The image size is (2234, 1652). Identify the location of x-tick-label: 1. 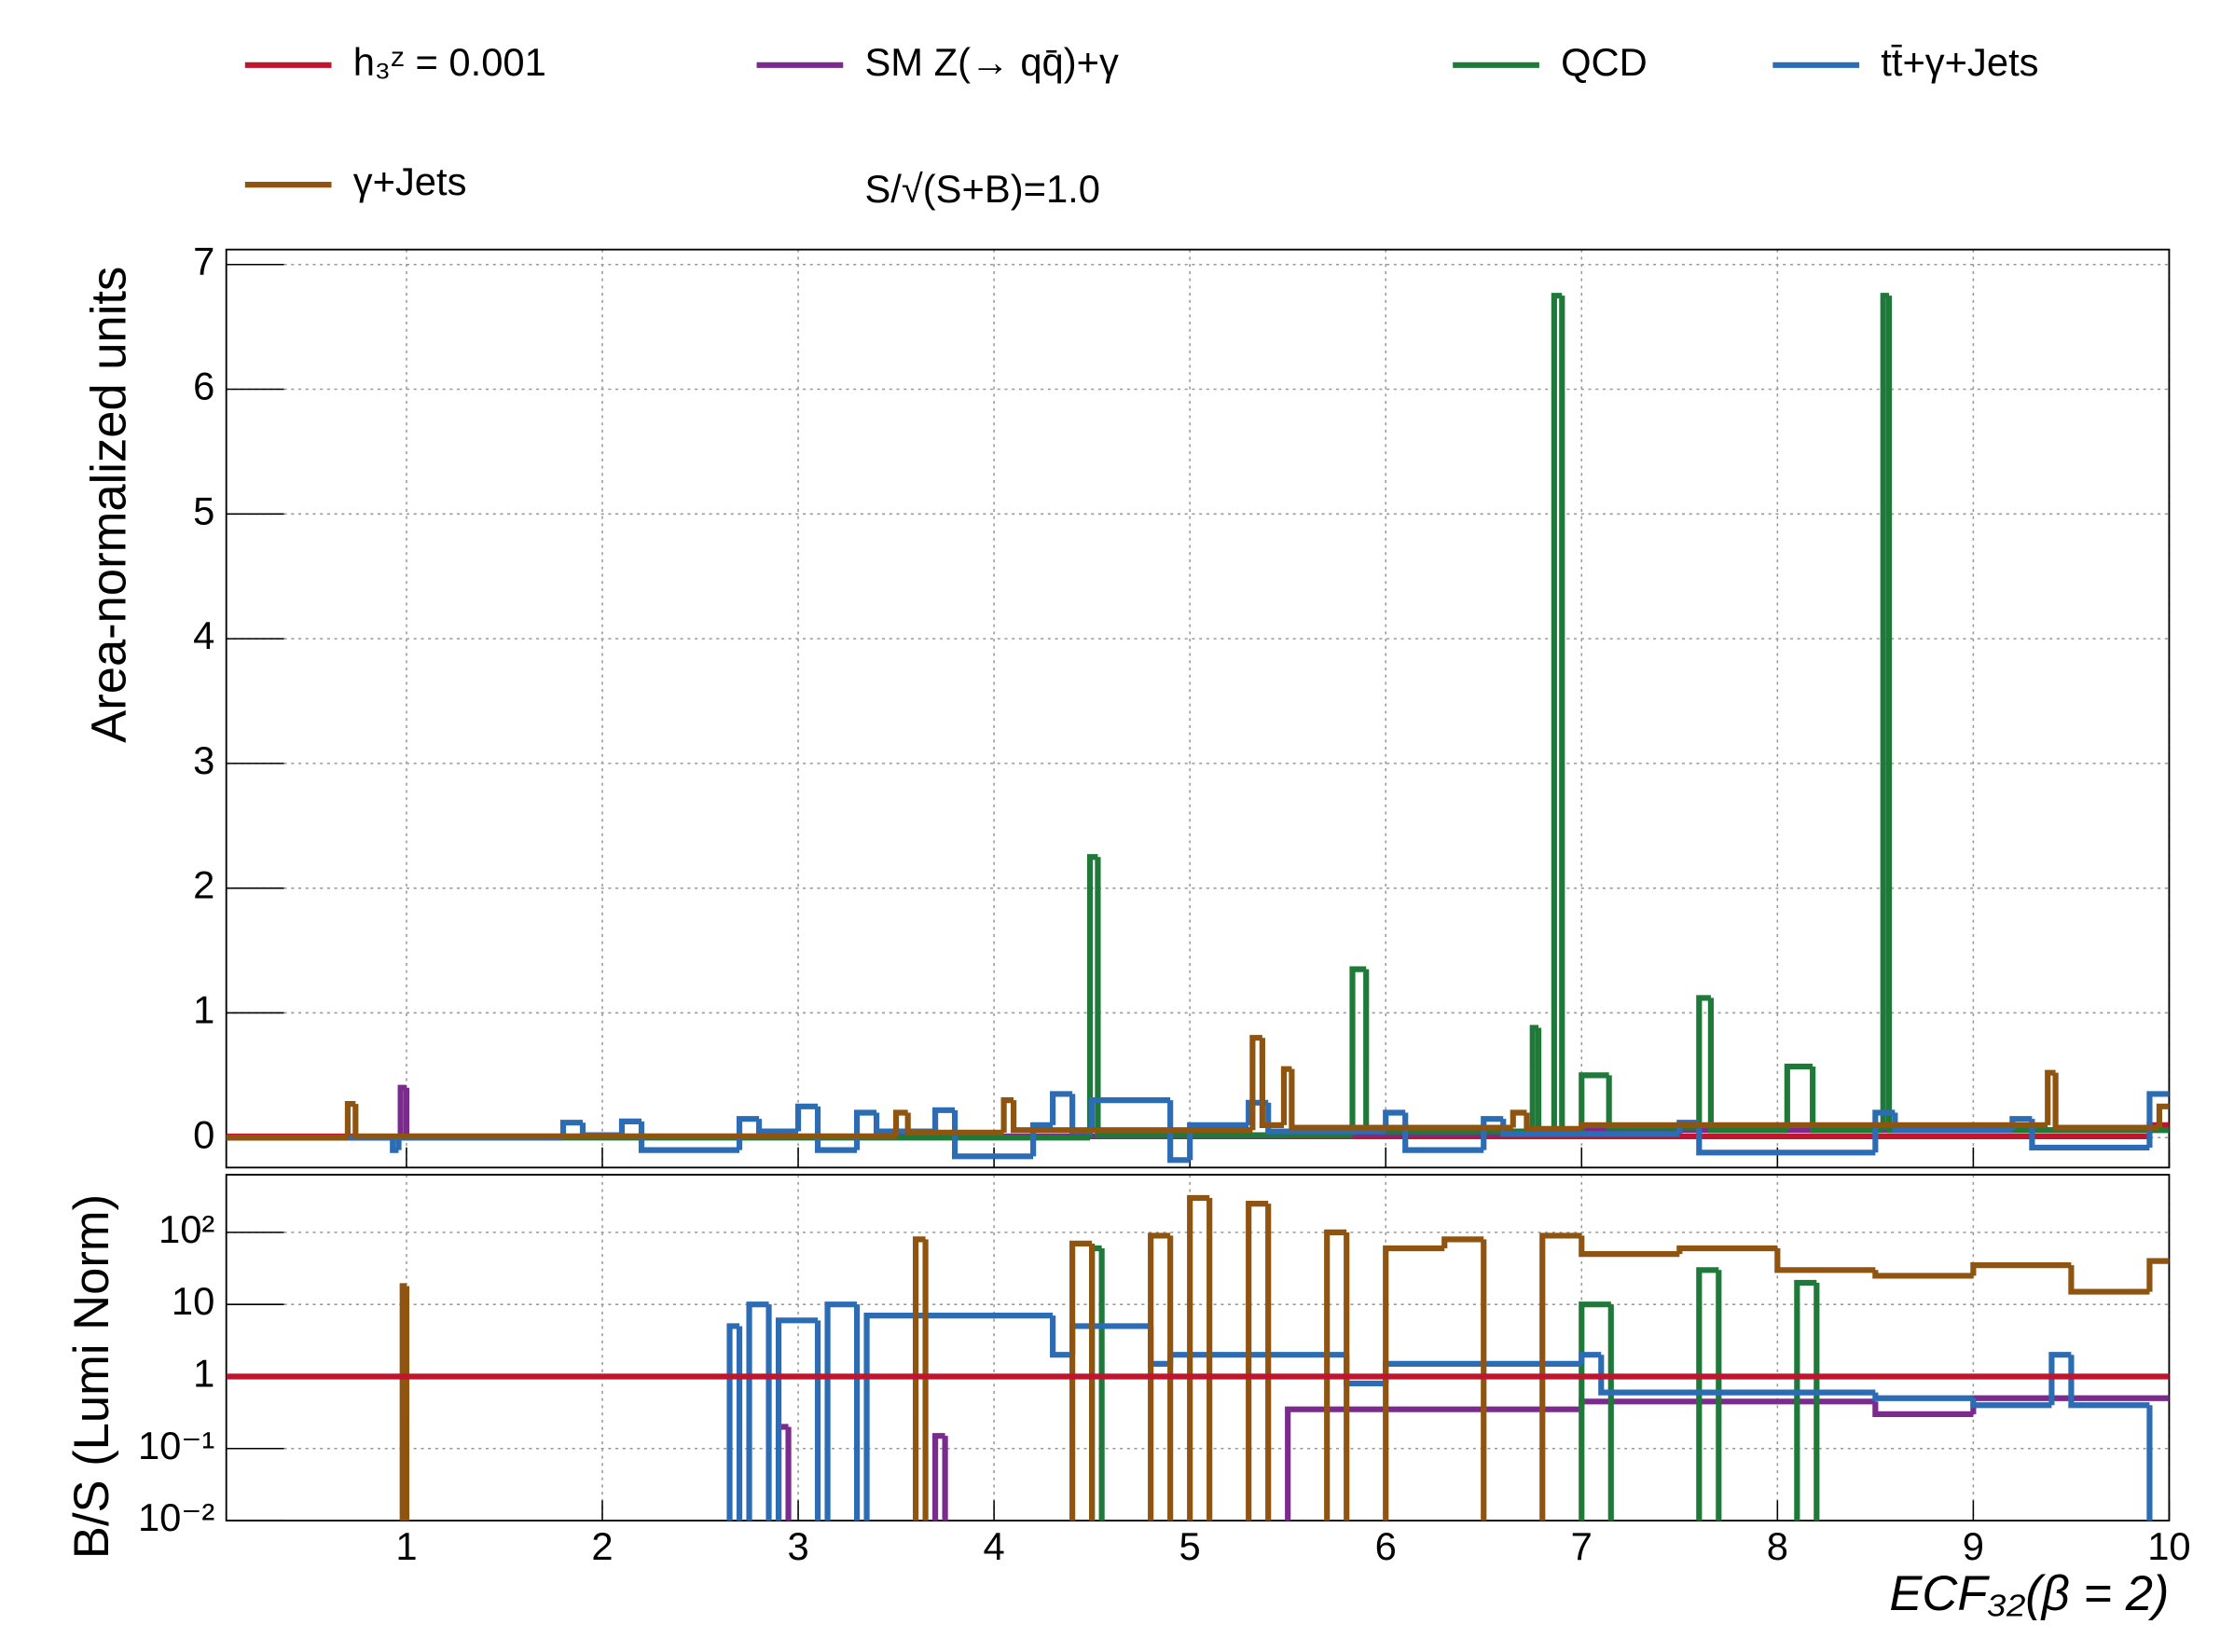
(406, 1546).